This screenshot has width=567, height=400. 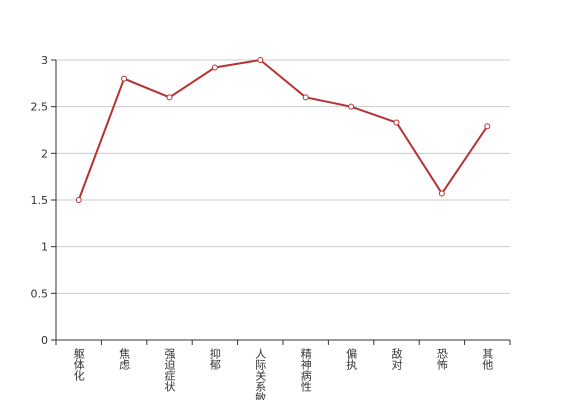 I want to click on y-tick-label: 2.5, so click(x=40, y=107).